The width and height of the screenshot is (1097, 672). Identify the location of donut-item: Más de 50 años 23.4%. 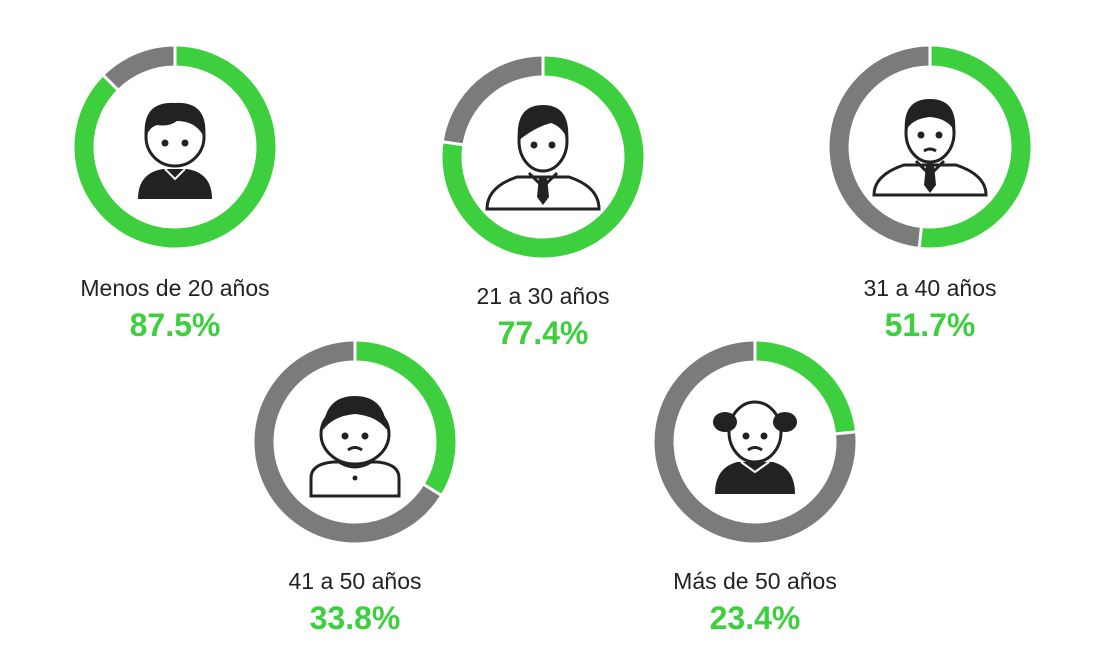
(755, 500).